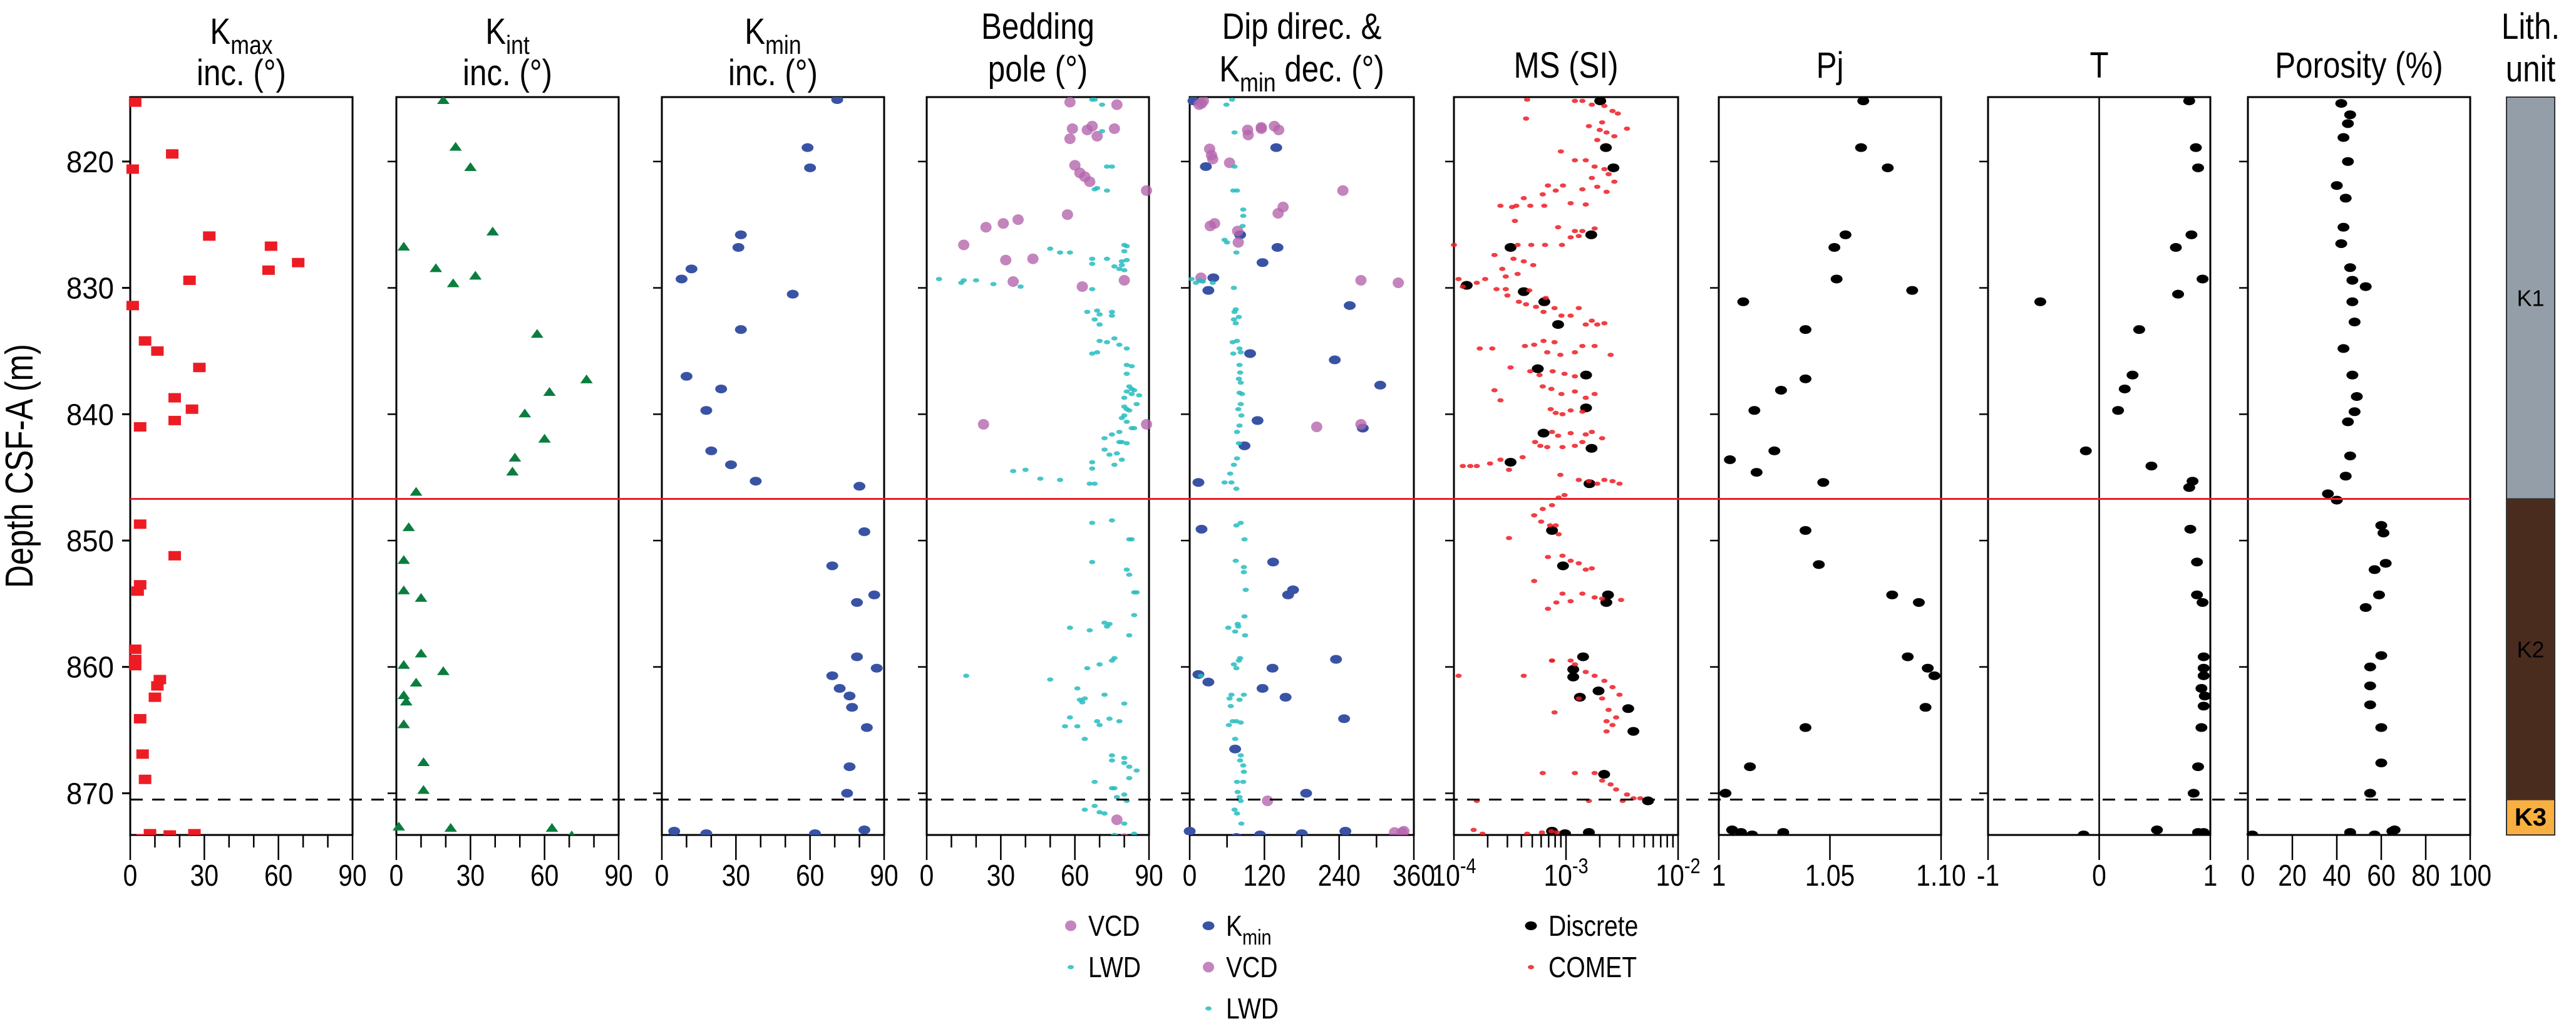 The image size is (2576, 1021). What do you see at coordinates (1582, 926) in the screenshot?
I see `legend-item: Discrete` at bounding box center [1582, 926].